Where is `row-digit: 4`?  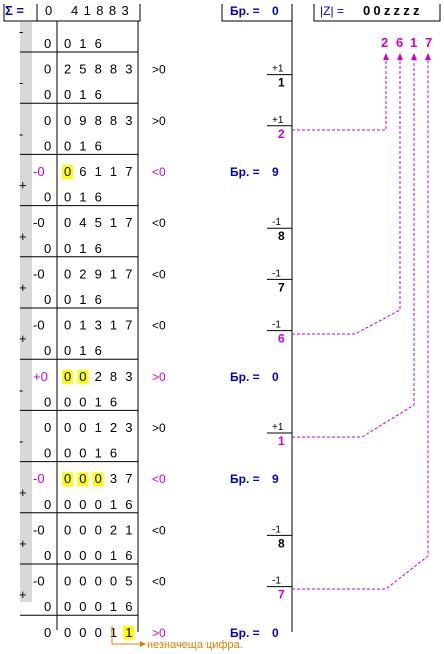 row-digit: 4 is located at coordinates (82, 222).